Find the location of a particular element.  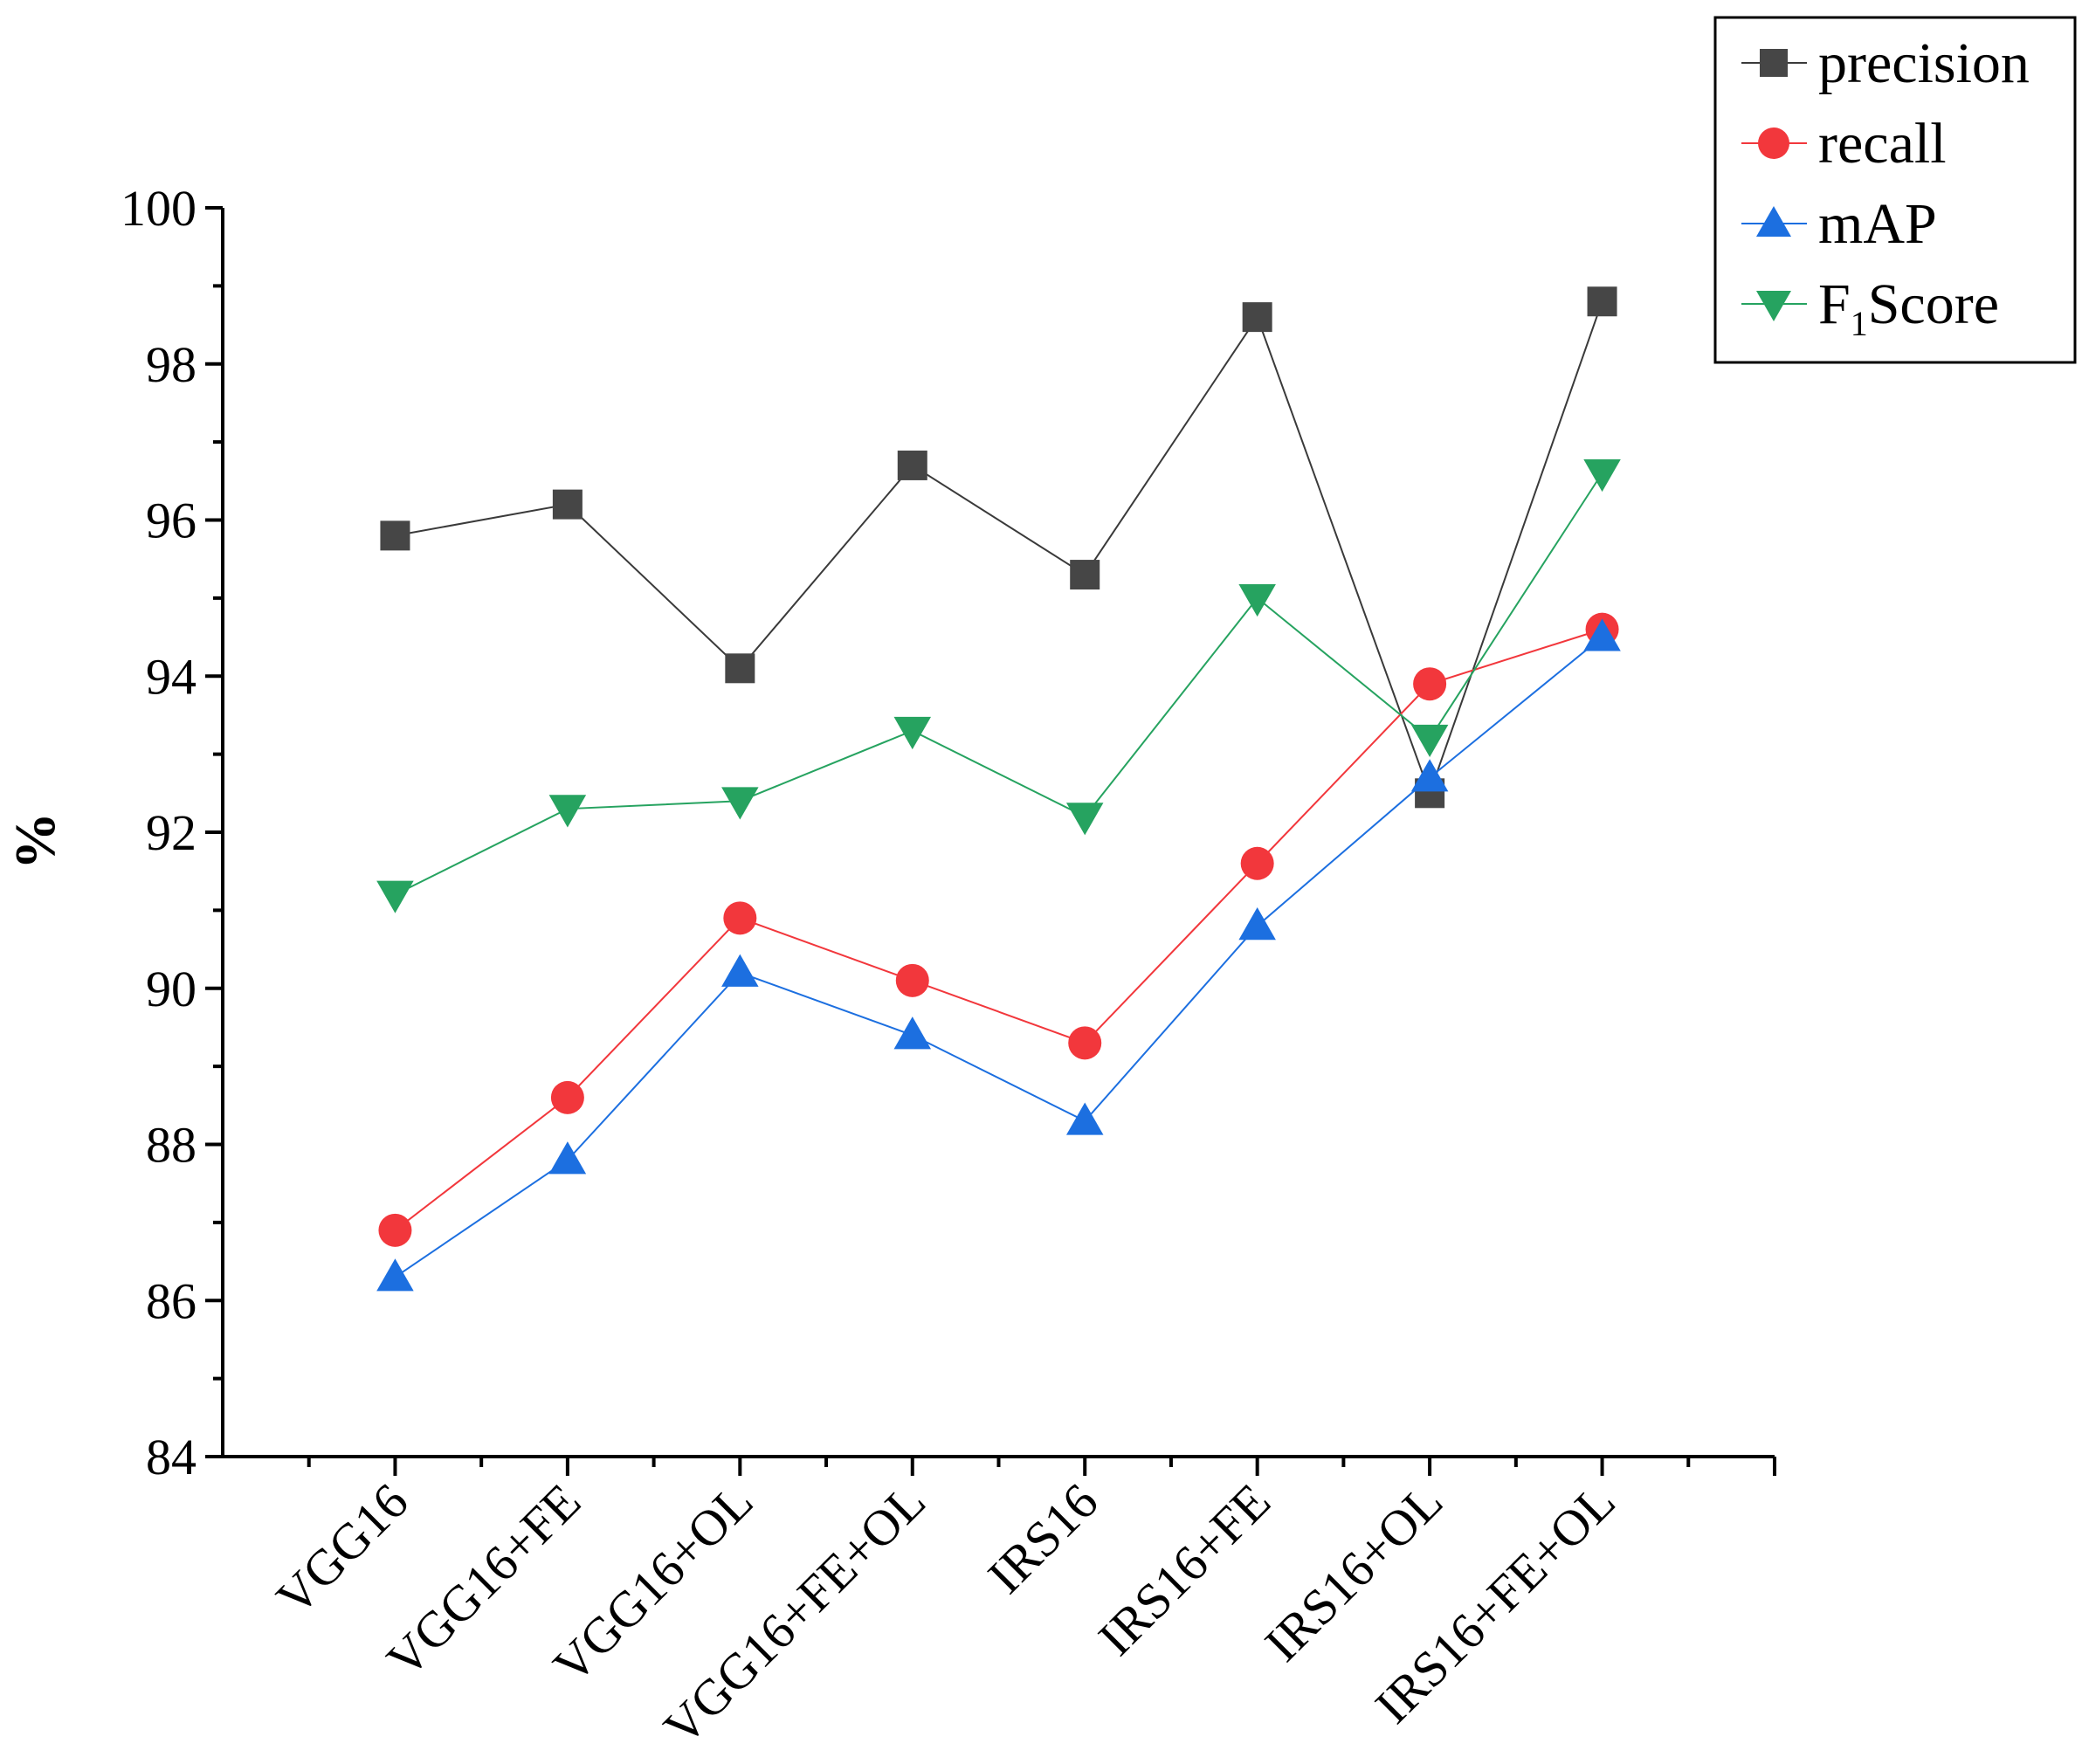

legend-label: F1Score is located at coordinates (1908, 307).